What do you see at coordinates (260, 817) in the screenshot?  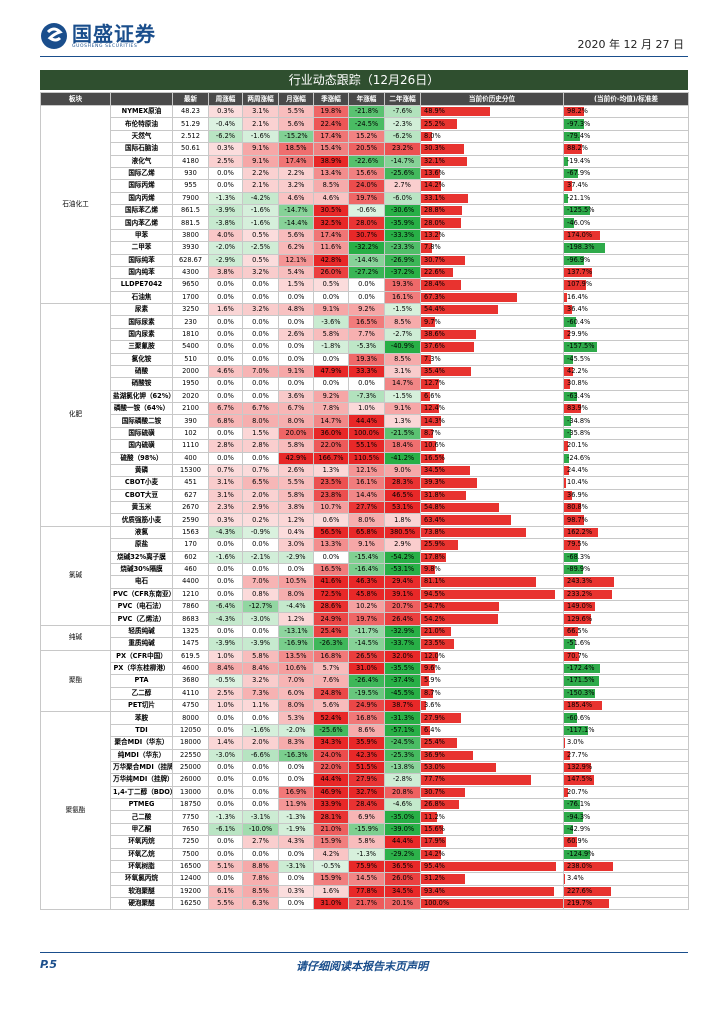 I see `cell: -3.1%` at bounding box center [260, 817].